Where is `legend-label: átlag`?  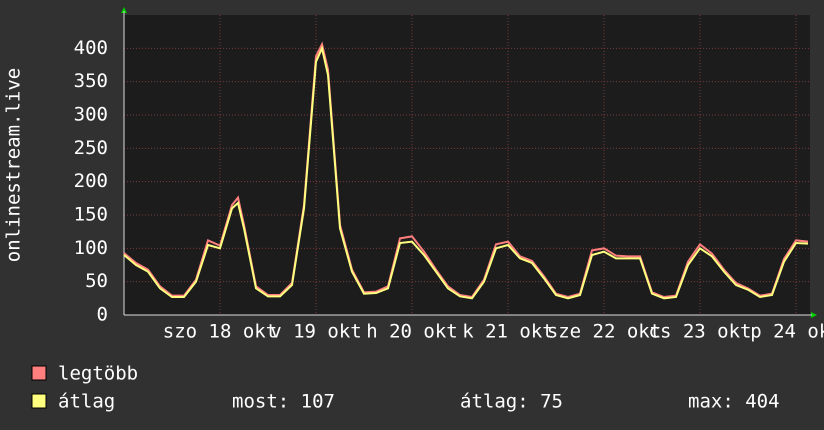
legend-label: átlag is located at coordinates (86, 402).